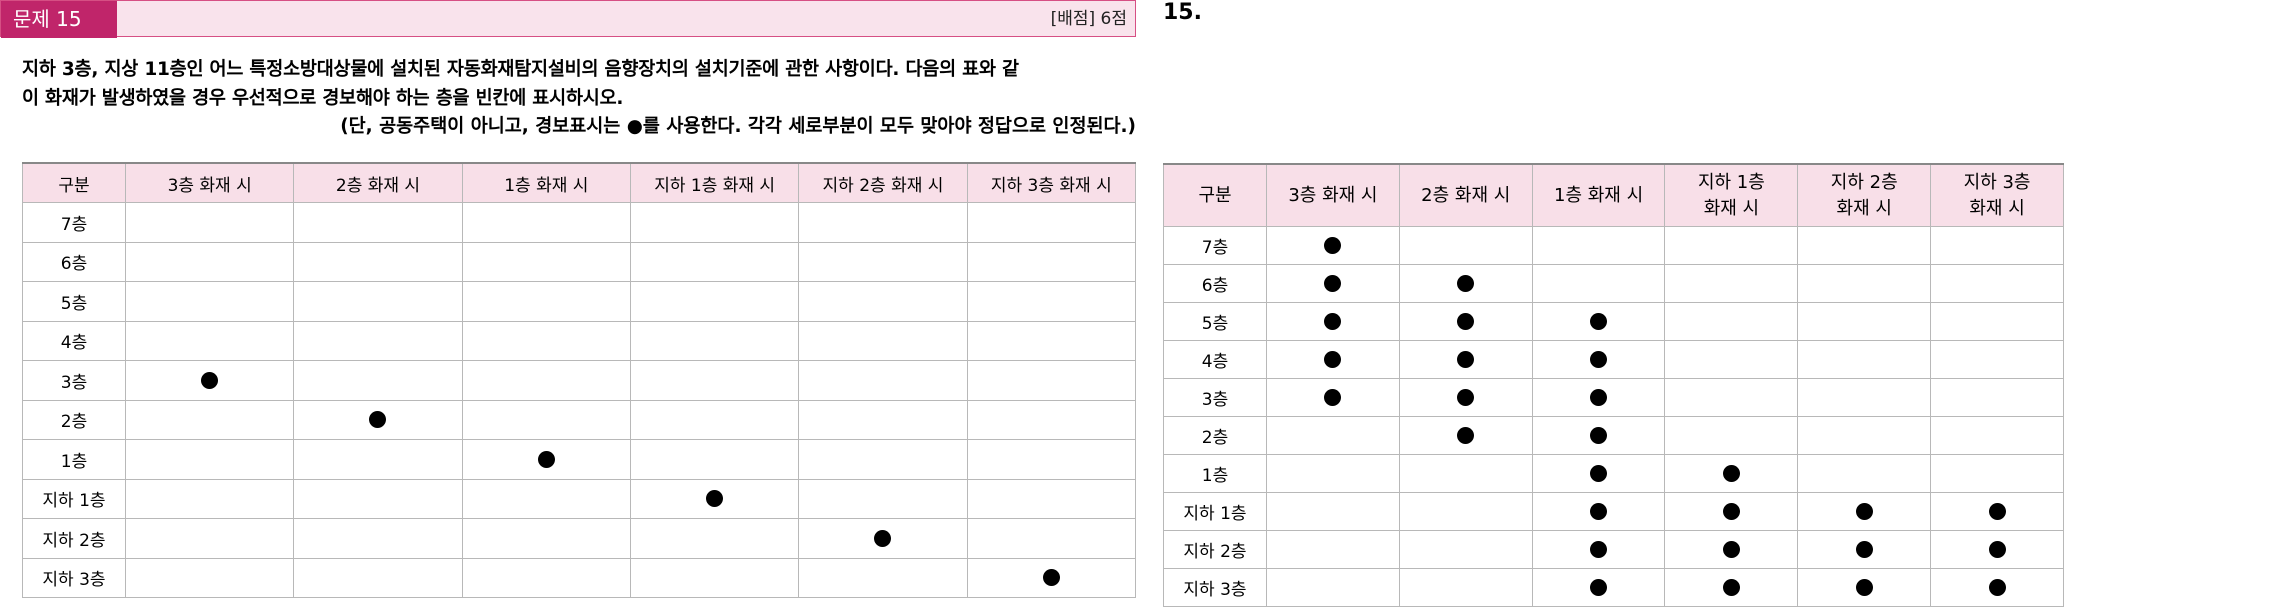 The image size is (2296, 607). Describe the element at coordinates (1333, 195) in the screenshot. I see `header-cell: 3층 화재 시` at that location.